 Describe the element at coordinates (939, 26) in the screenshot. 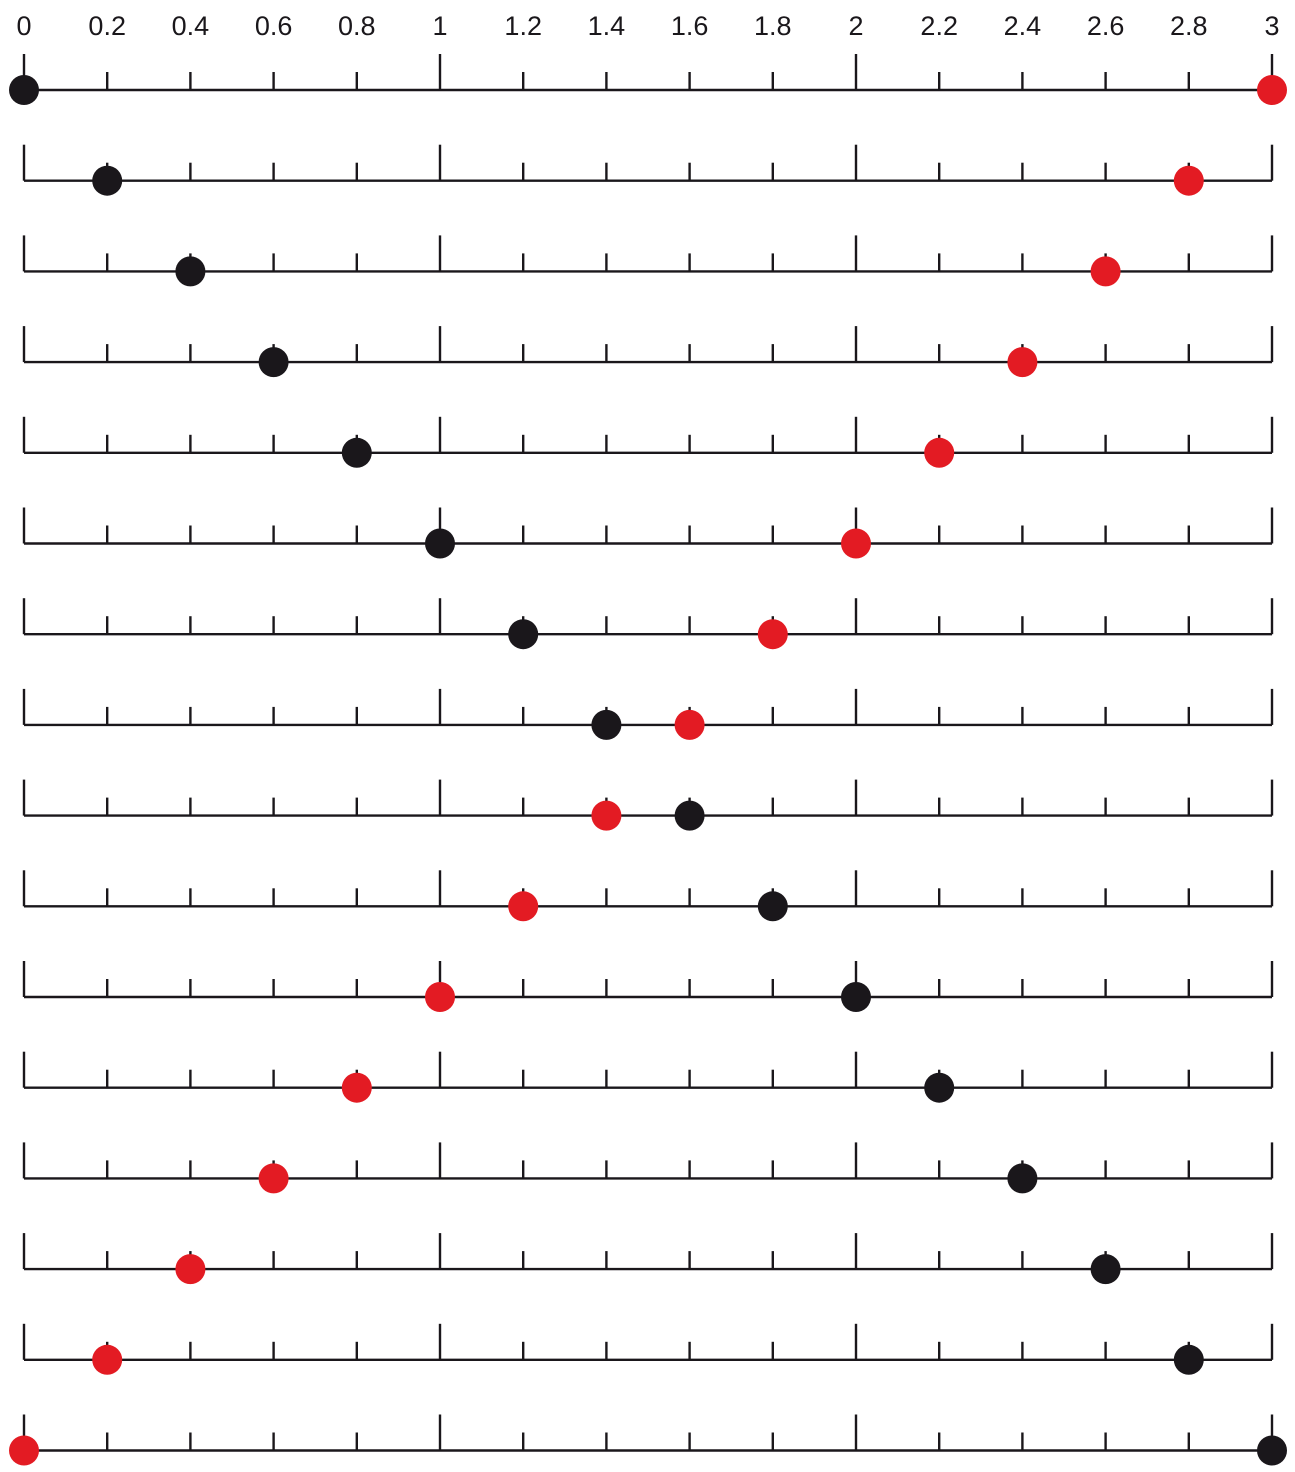

I see `tick-label: 2.2` at that location.